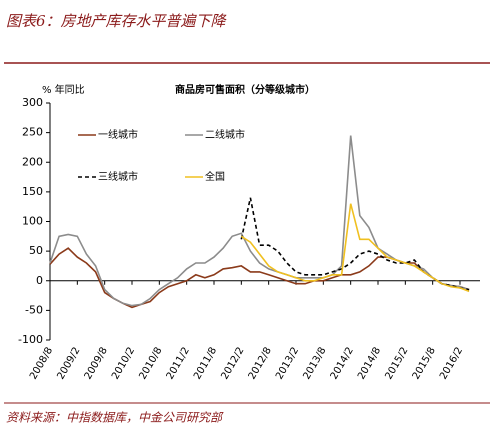 The width and height of the screenshot is (494, 441). Describe the element at coordinates (30, 339) in the screenshot. I see `y-tick-label: -100` at that location.